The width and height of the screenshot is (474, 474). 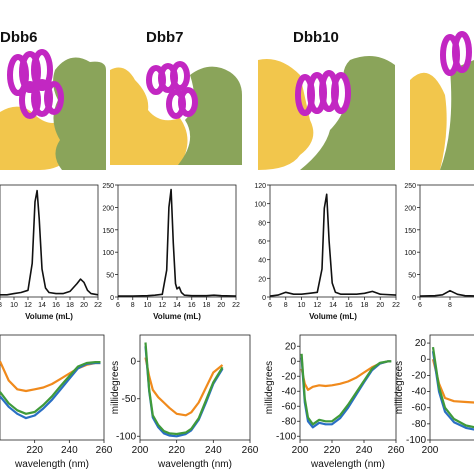 I want to click on y-tick-label: 50, so click(x=412, y=276).